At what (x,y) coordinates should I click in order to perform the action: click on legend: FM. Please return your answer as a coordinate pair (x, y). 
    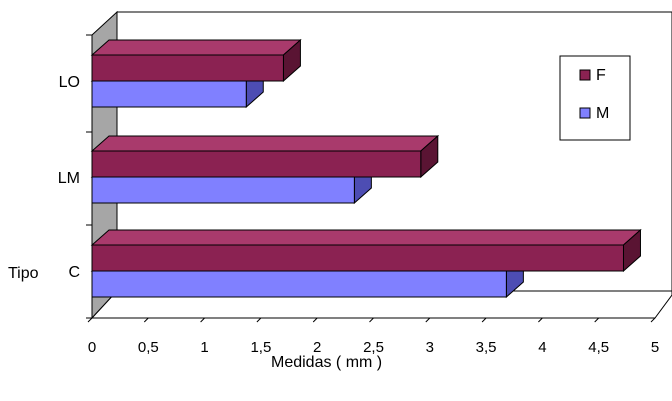
    Looking at the image, I should click on (595, 98).